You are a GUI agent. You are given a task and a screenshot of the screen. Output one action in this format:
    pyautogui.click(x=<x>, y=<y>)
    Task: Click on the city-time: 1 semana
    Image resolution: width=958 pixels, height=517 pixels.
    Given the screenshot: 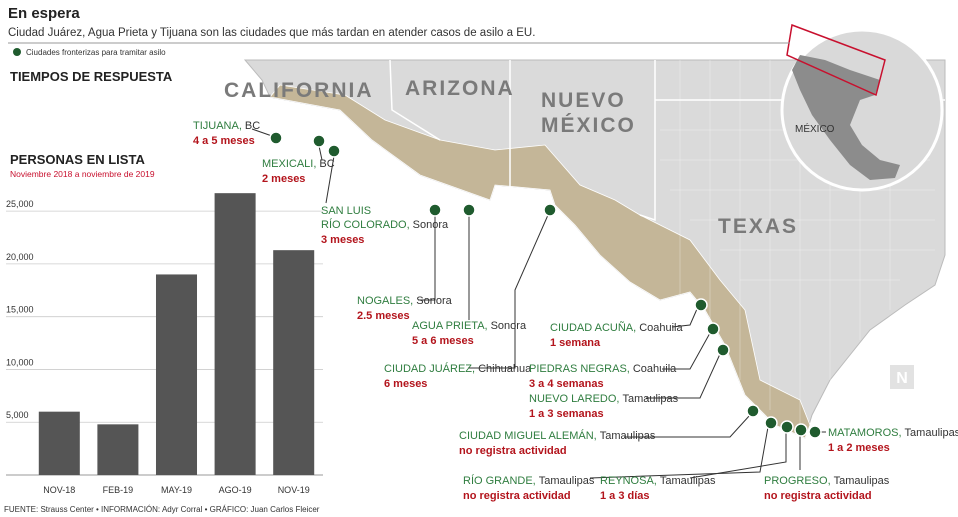 What is the action you would take?
    pyautogui.click(x=575, y=343)
    